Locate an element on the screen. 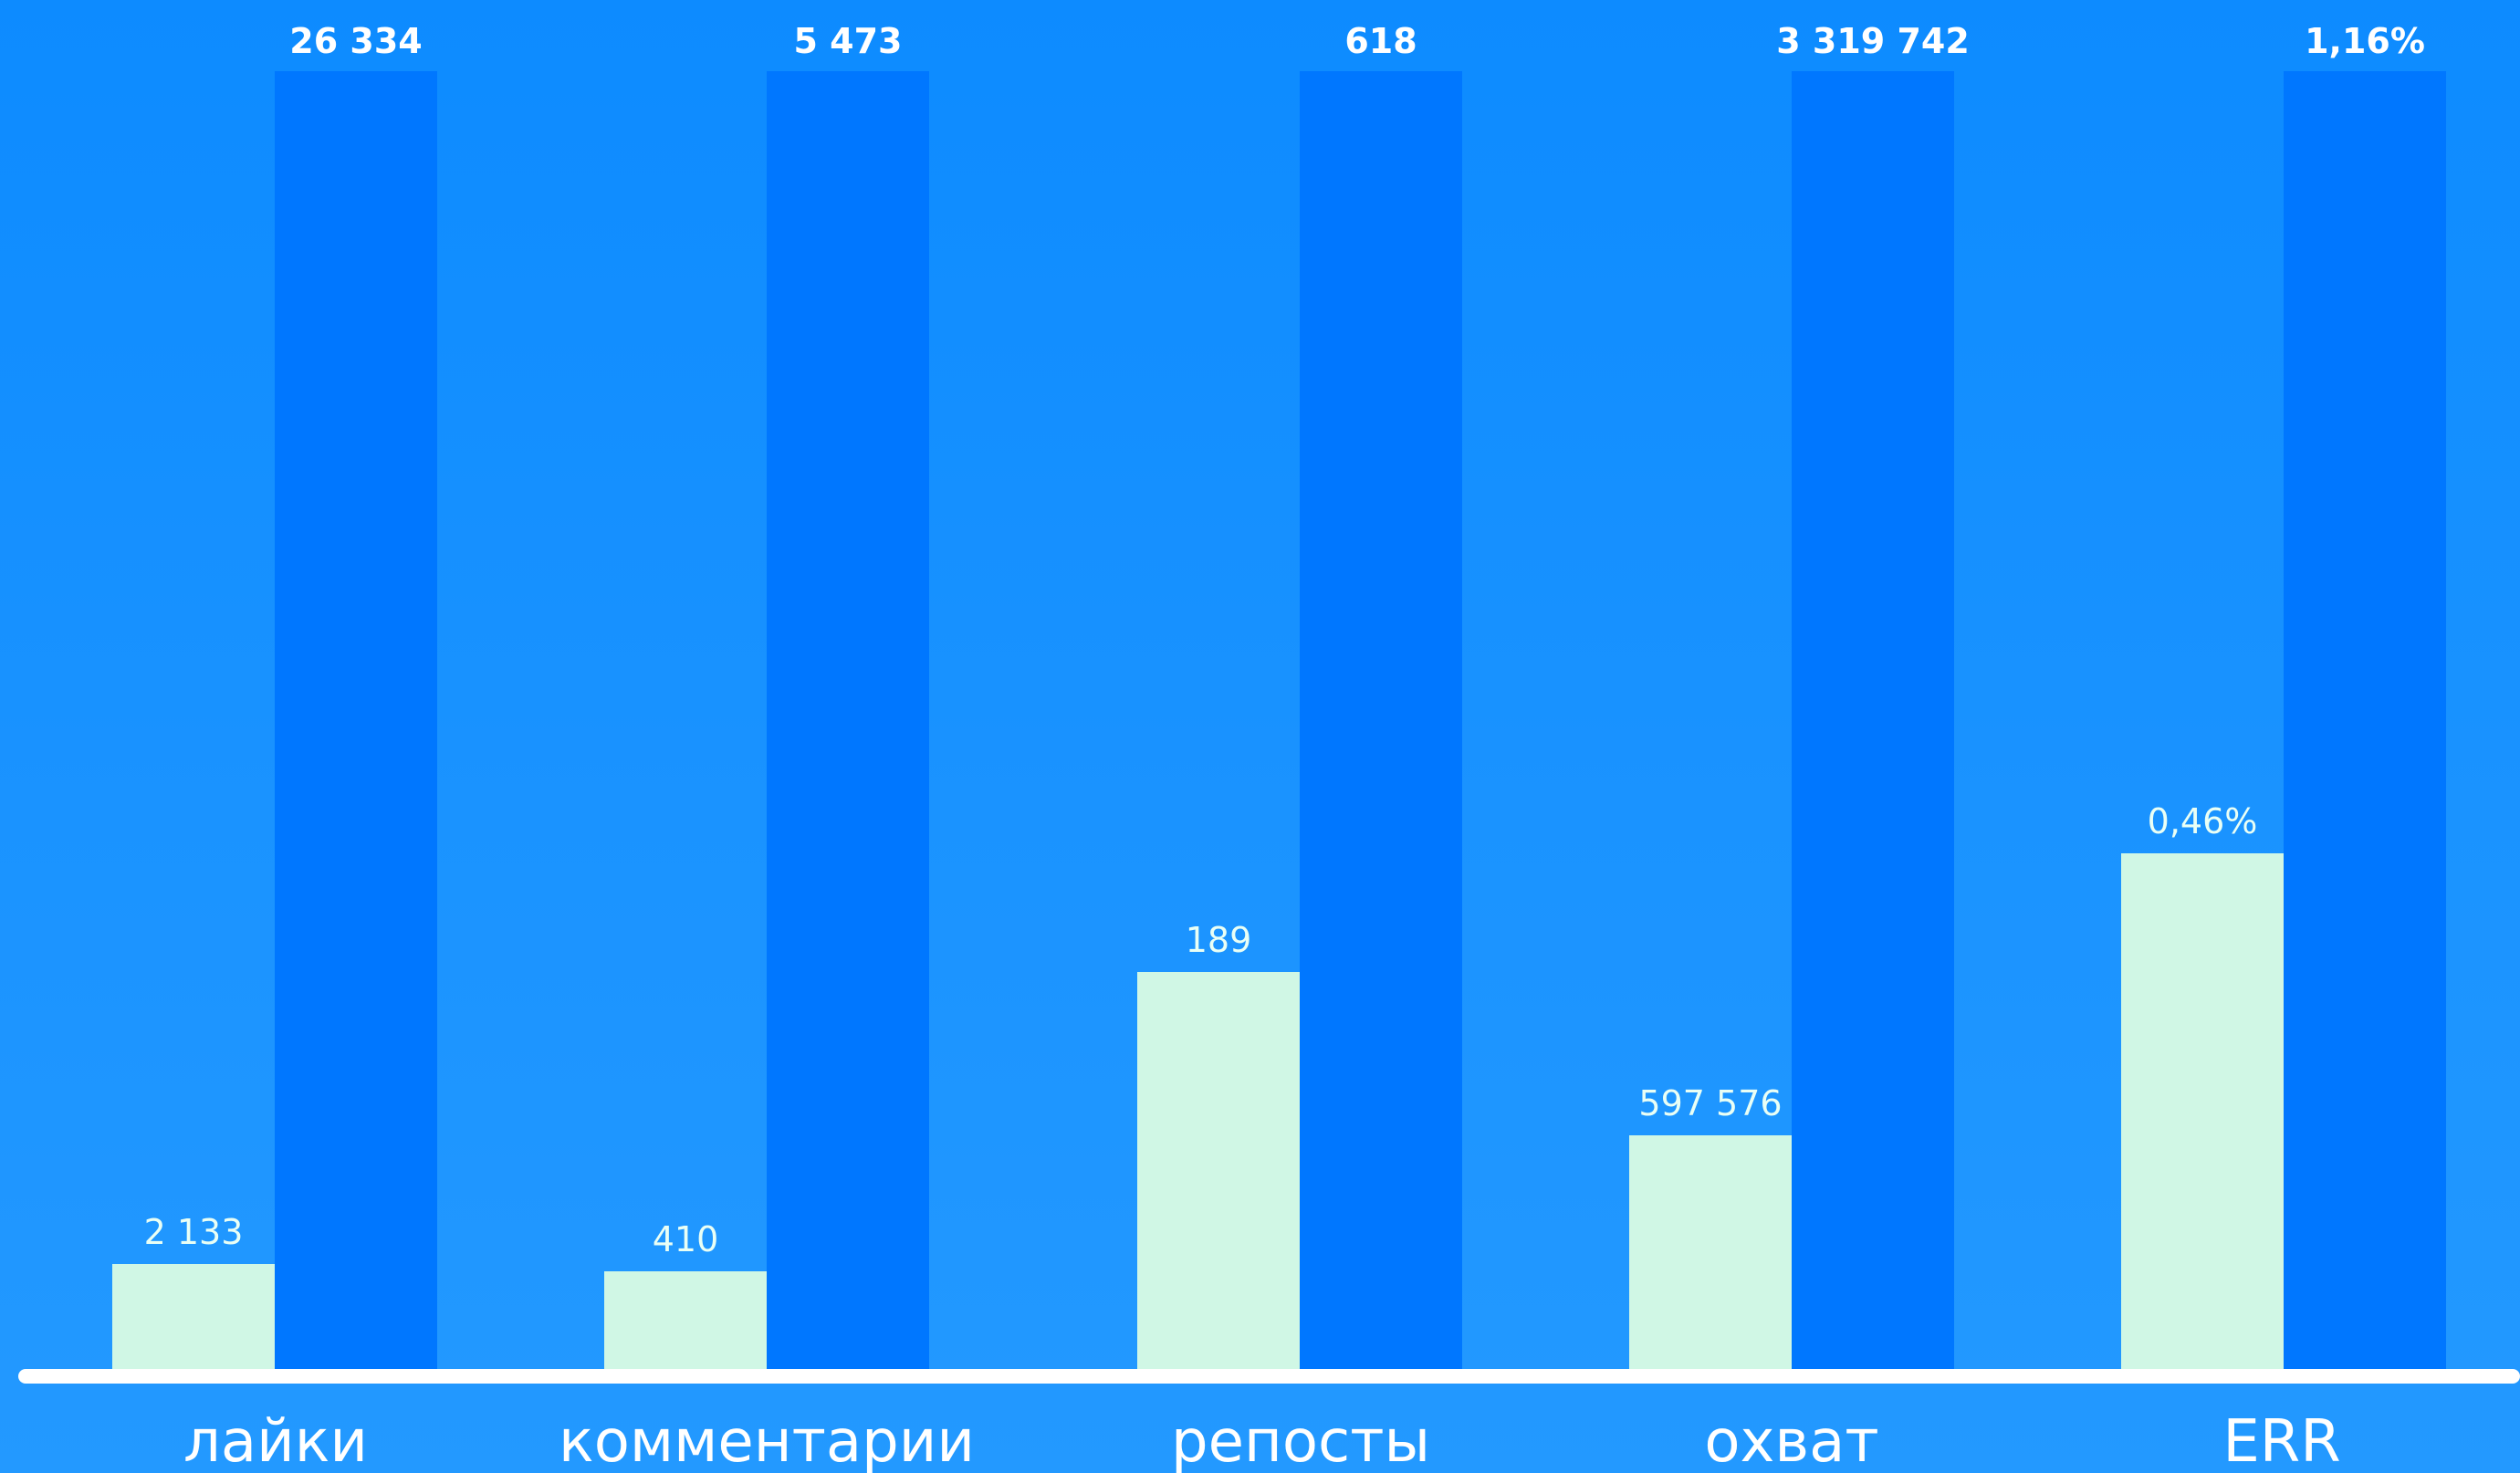 This screenshot has width=2520, height=1473. data-label-series-2-1: 5 473 is located at coordinates (848, 41).